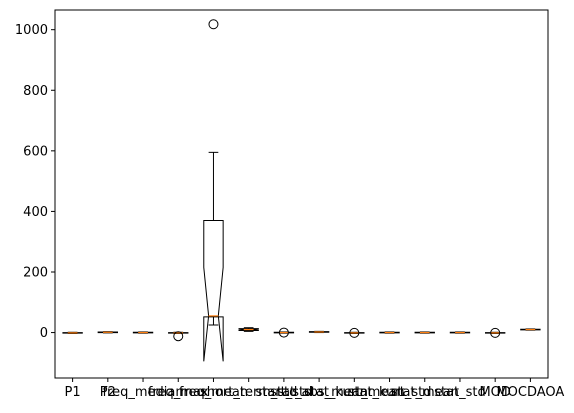 This screenshot has width=574, height=413. What do you see at coordinates (44, 333) in the screenshot?
I see `y-tick-label: 0` at bounding box center [44, 333].